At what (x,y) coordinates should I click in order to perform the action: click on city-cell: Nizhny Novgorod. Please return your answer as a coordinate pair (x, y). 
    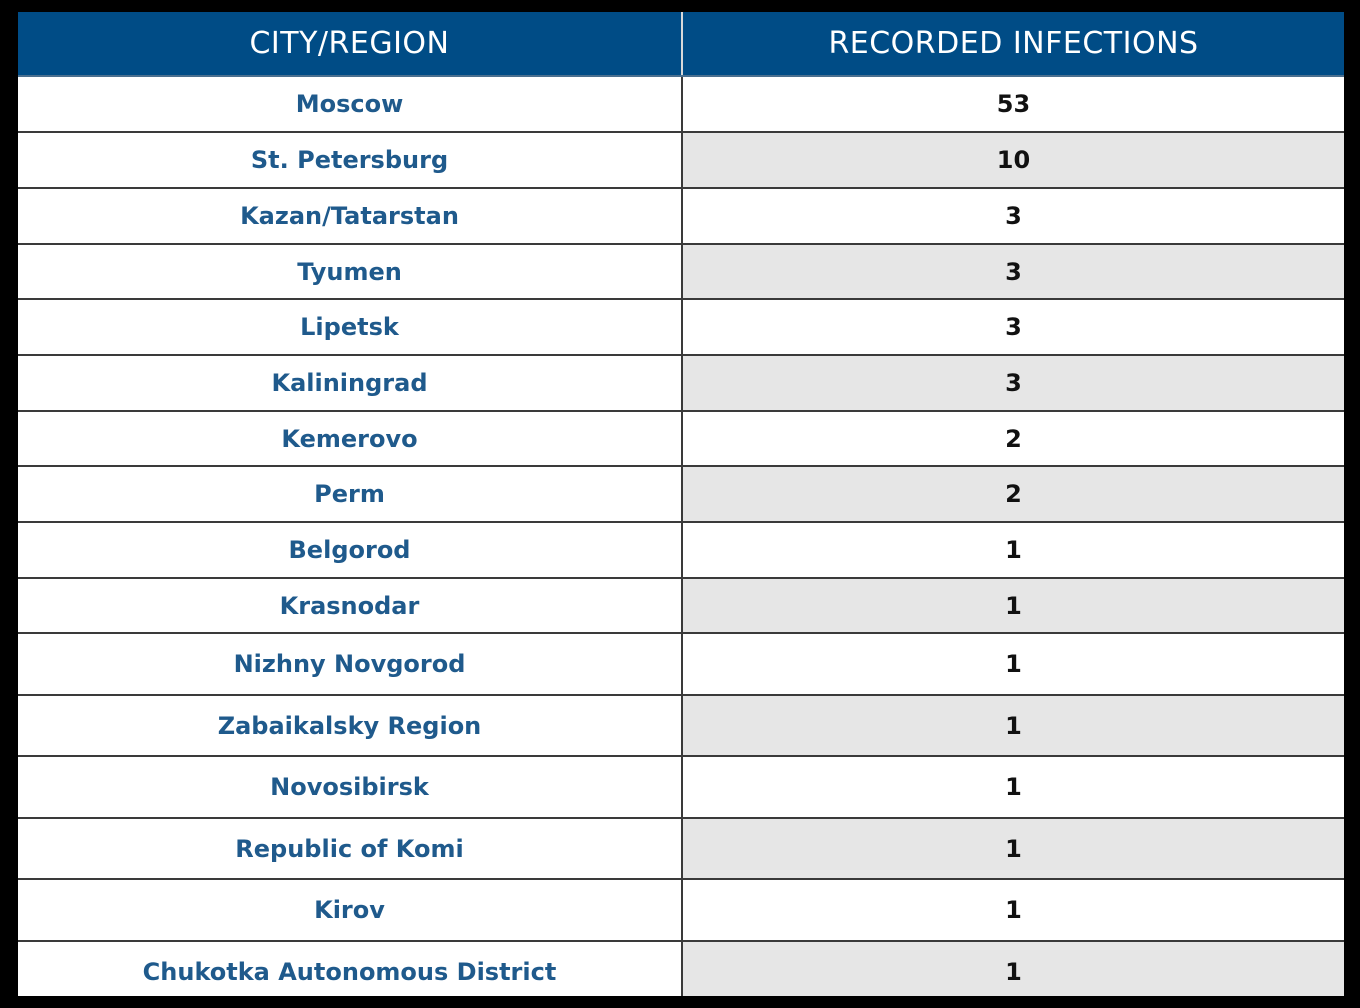
    Looking at the image, I should click on (350, 664).